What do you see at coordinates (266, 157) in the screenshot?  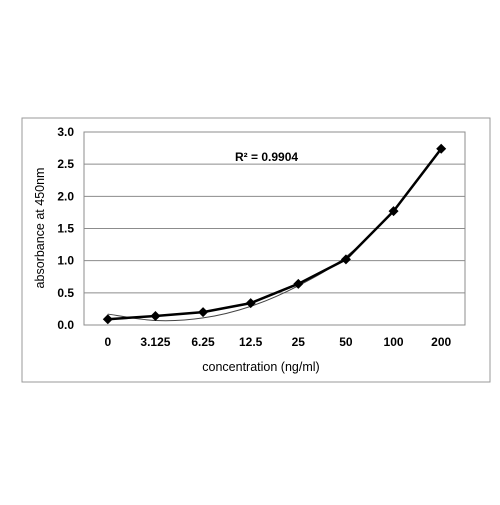 I see `r-squared-annotation: R² = 0.9904` at bounding box center [266, 157].